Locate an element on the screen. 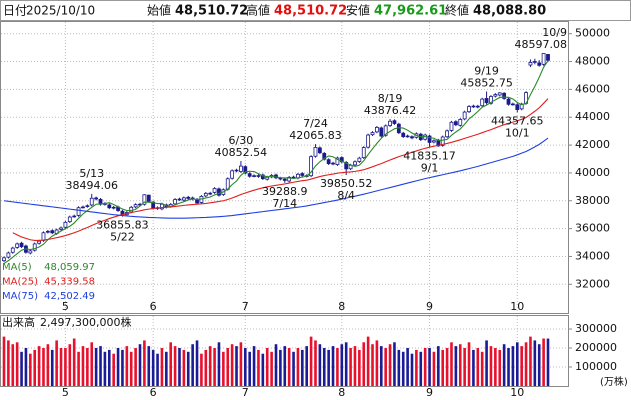 This screenshot has height=400, width=631. annotation-value: 39288.9 is located at coordinates (285, 191).